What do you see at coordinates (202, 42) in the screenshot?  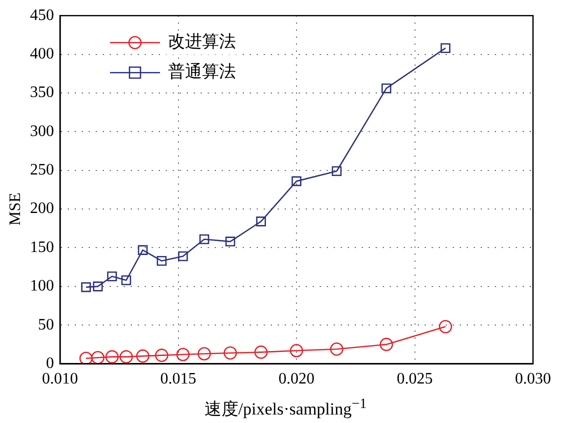 I see `legend-label: 改进算法` at bounding box center [202, 42].